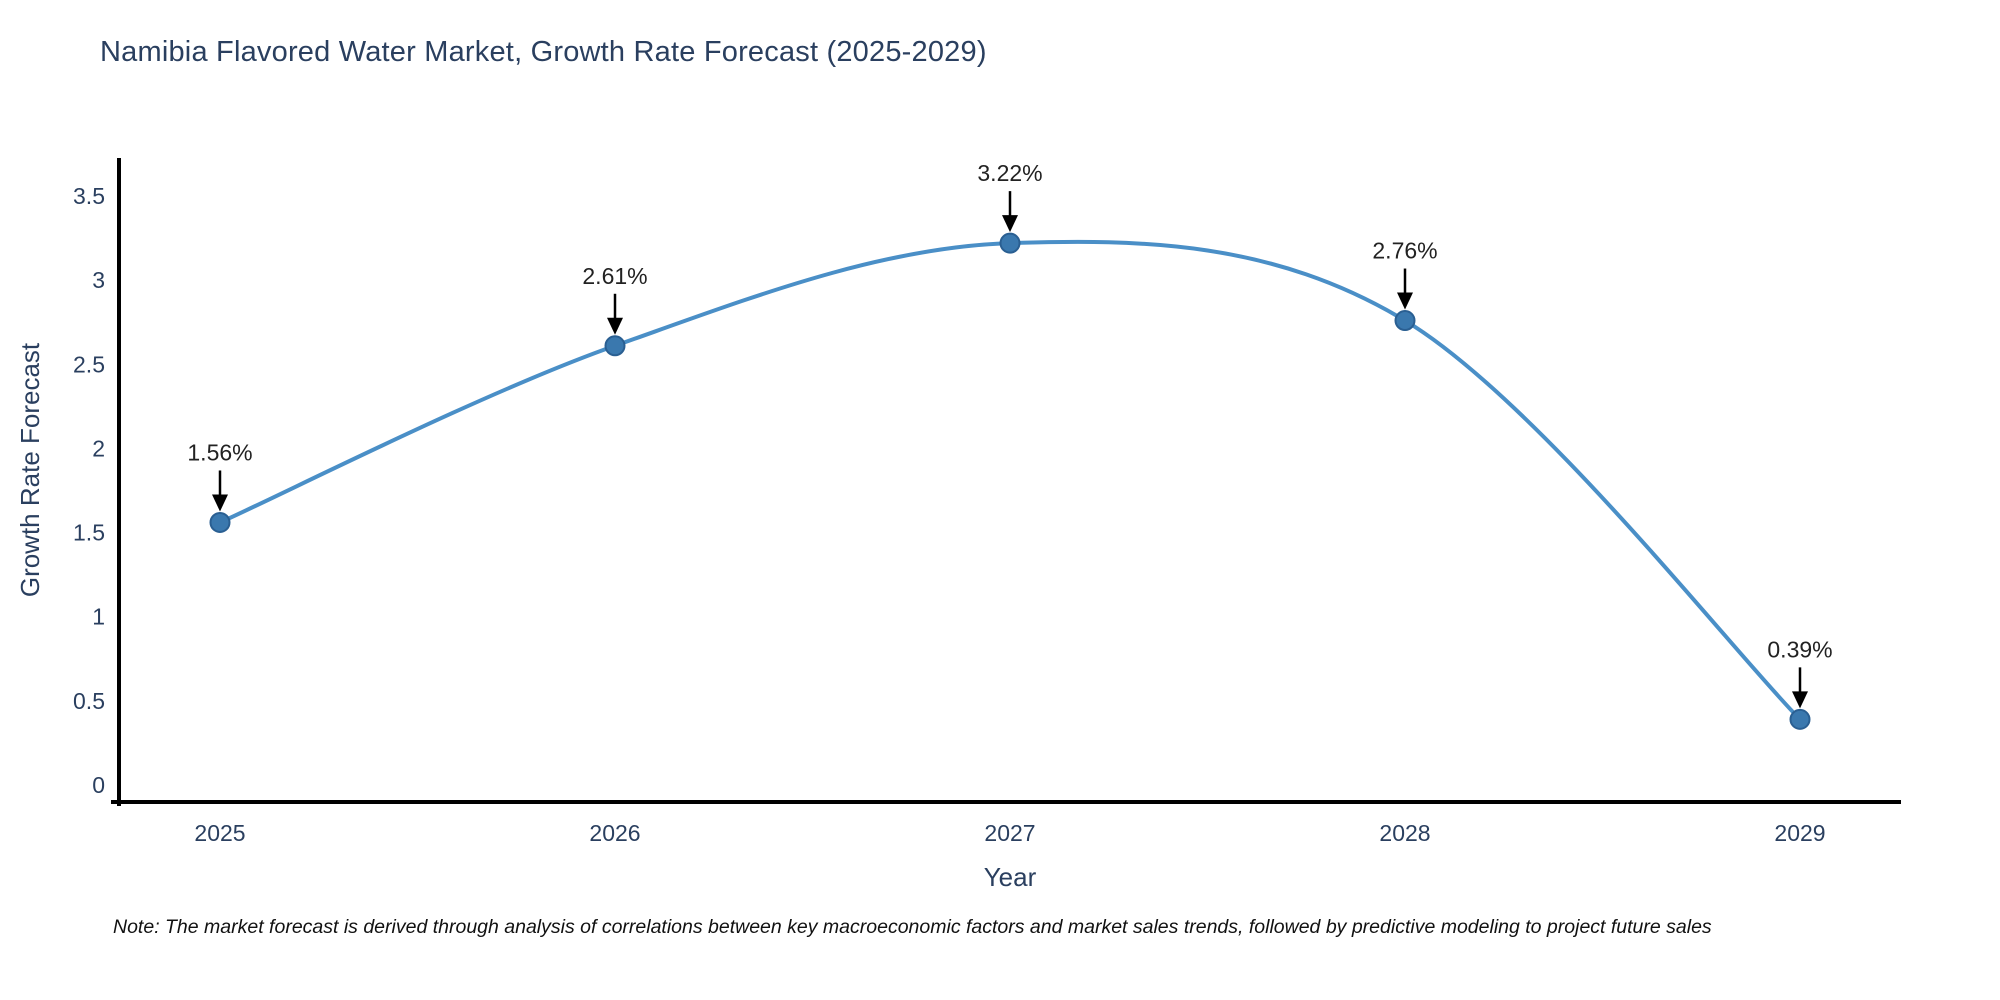 Image resolution: width=2000 pixels, height=1000 pixels. Describe the element at coordinates (98, 280) in the screenshot. I see `y-tick-label: 3` at that location.